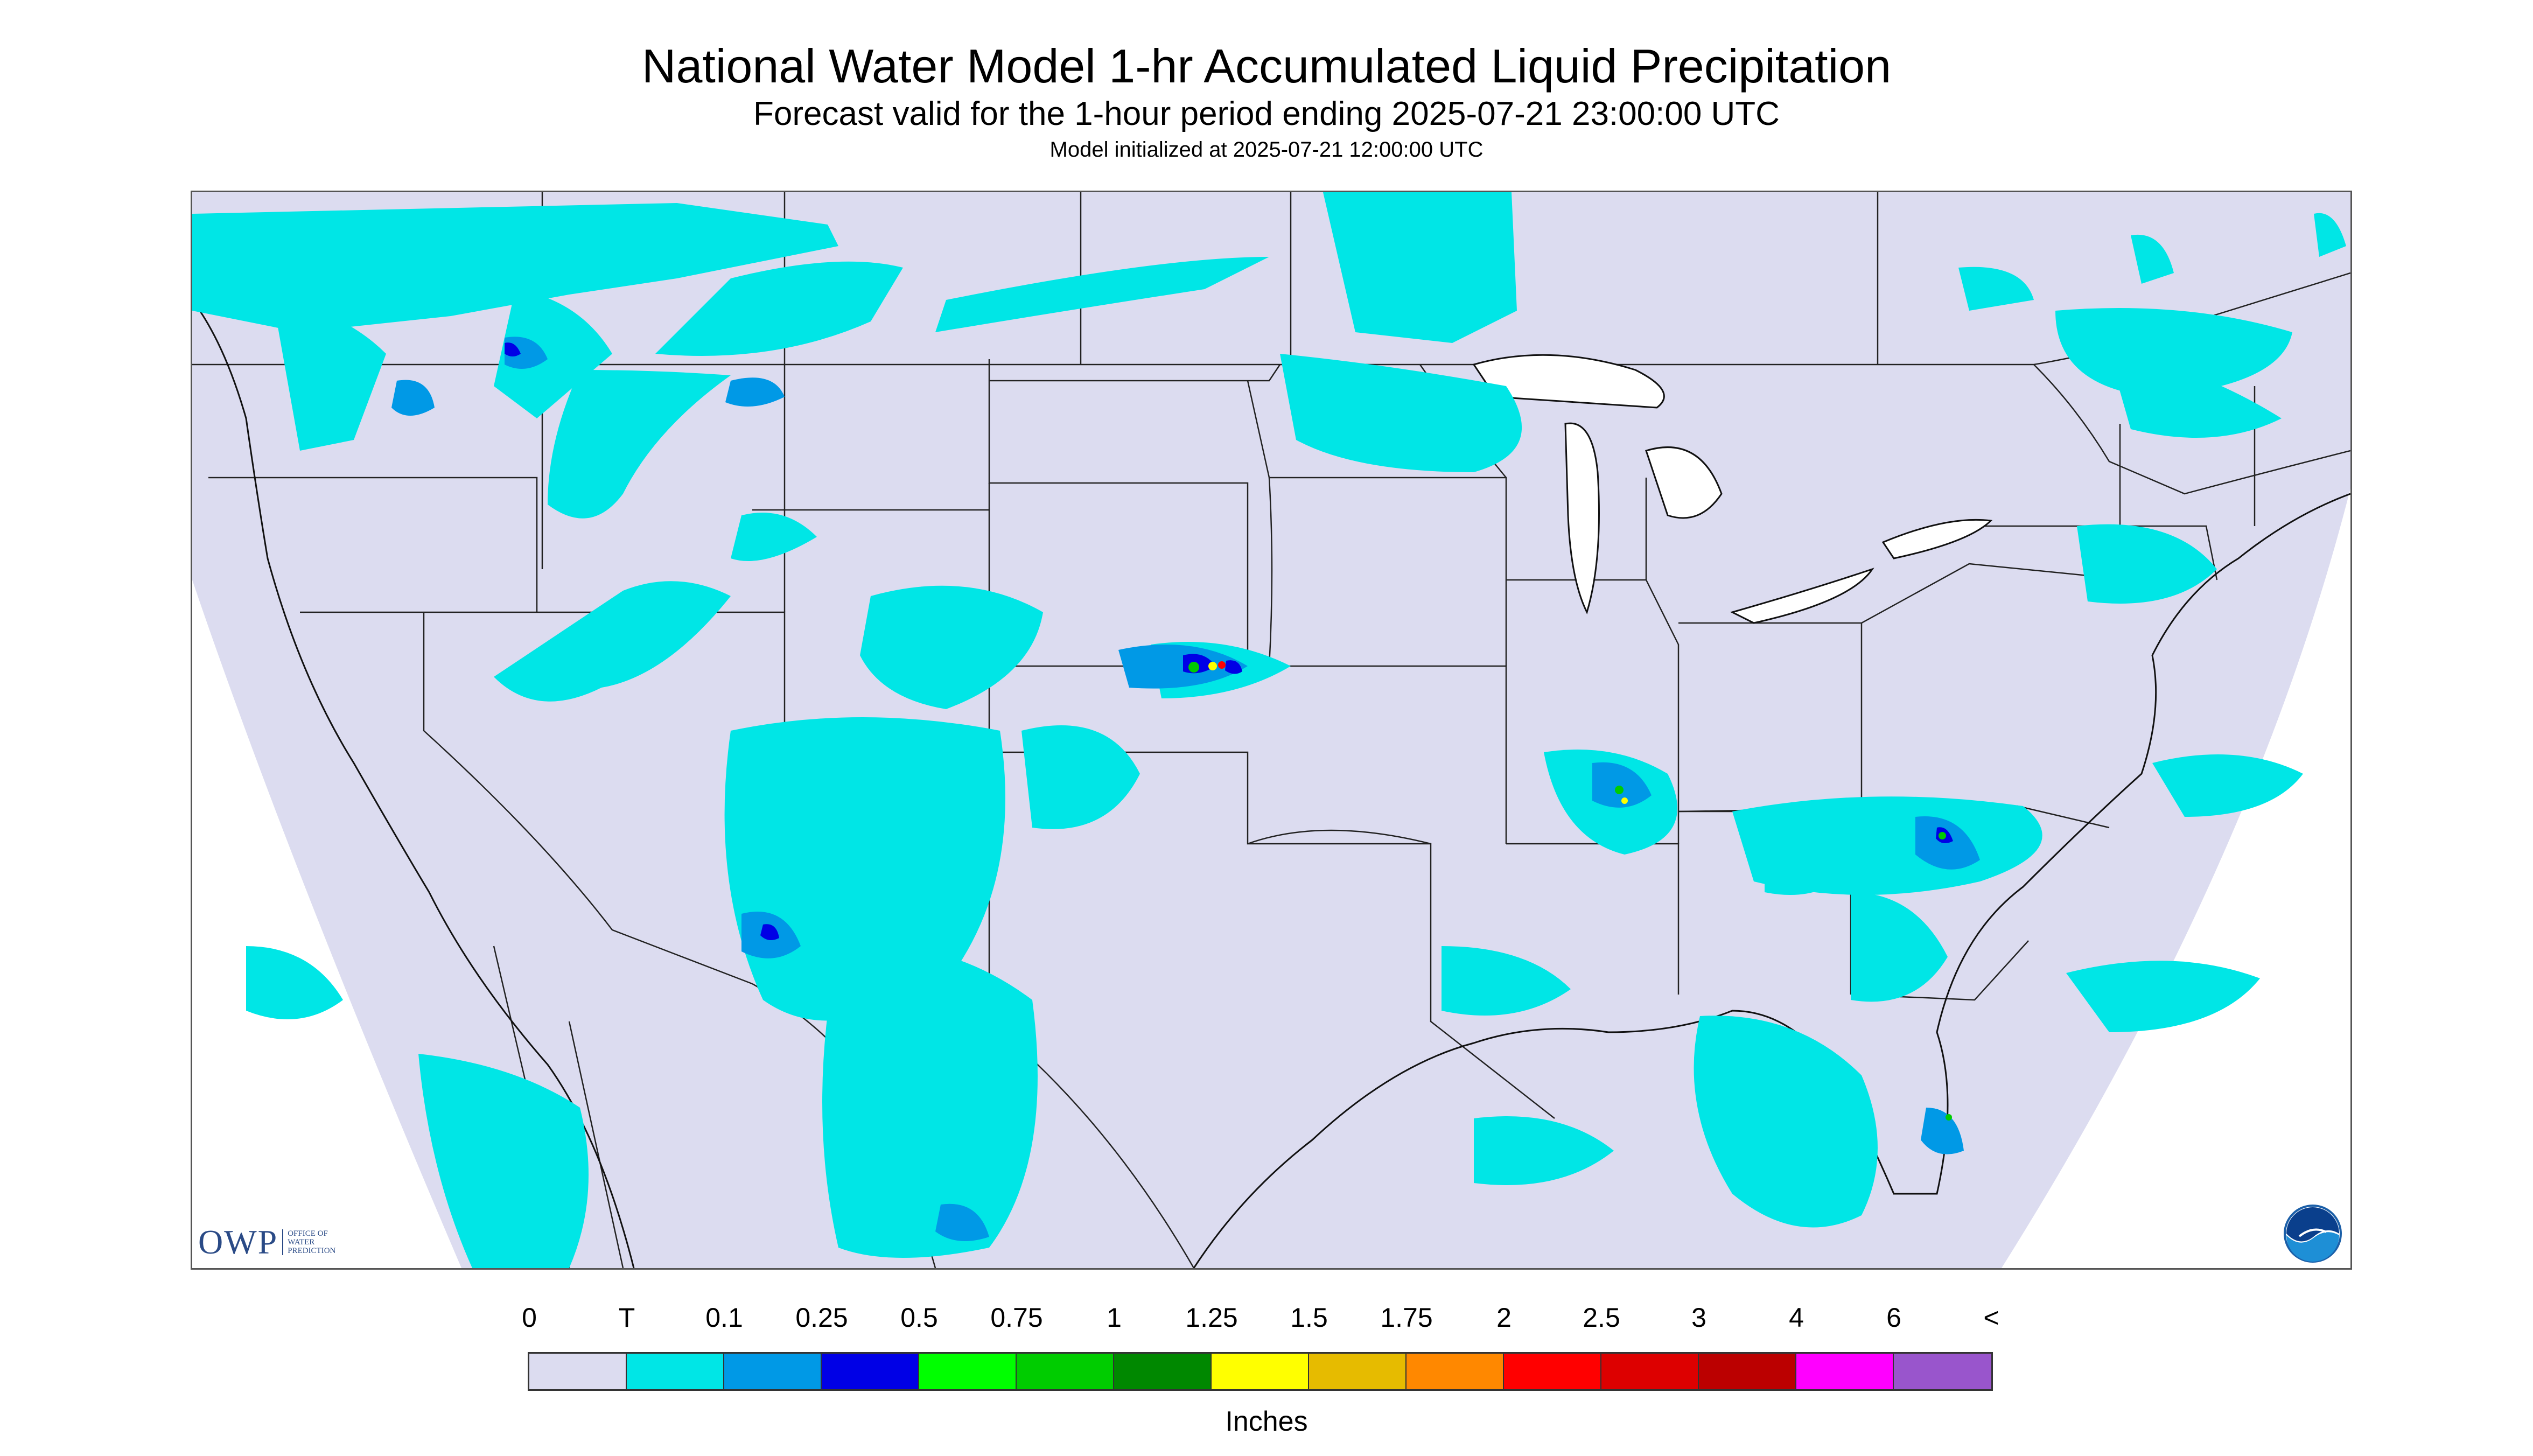  Describe the element at coordinates (2313, 1234) in the screenshot. I see `noaa-logo-icon` at that location.